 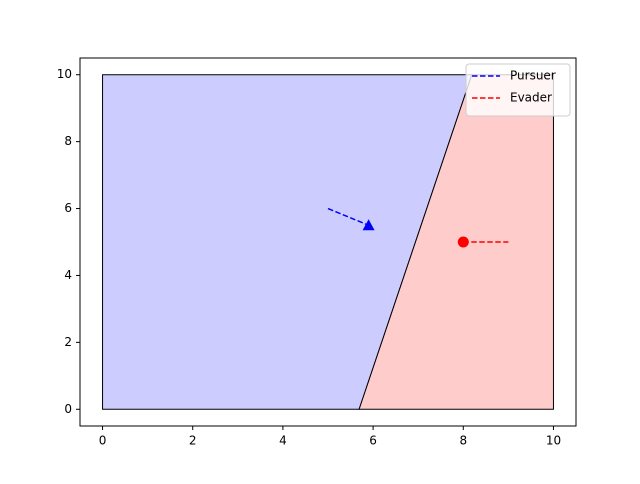 I want to click on legend-box, so click(x=518, y=90).